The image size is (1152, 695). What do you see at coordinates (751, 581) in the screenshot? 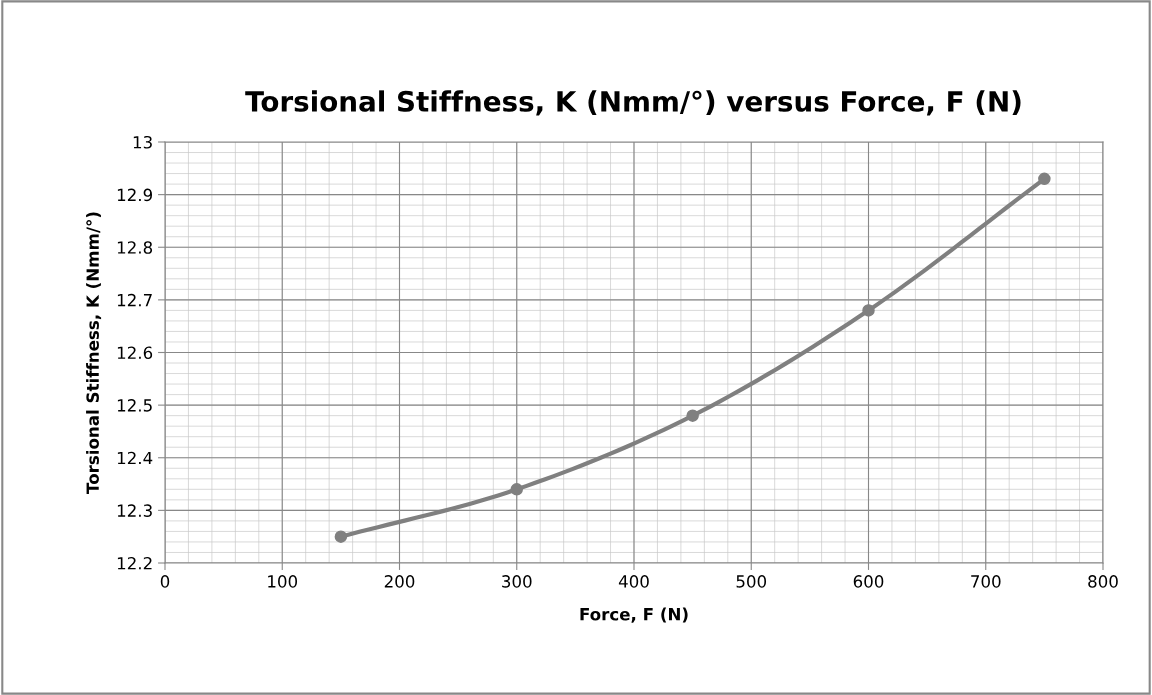
I see `x-tick-label: 500` at bounding box center [751, 581].